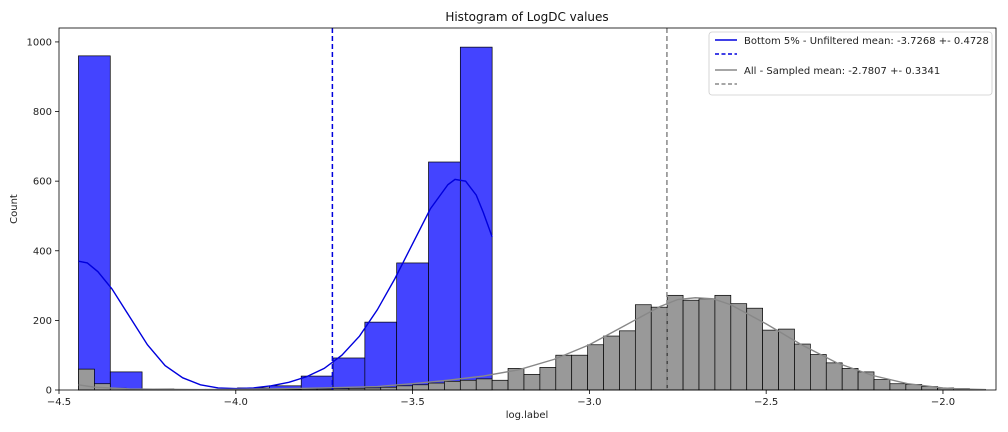  Describe the element at coordinates (39, 42) in the screenshot. I see `y-tick-label: 1000` at that location.